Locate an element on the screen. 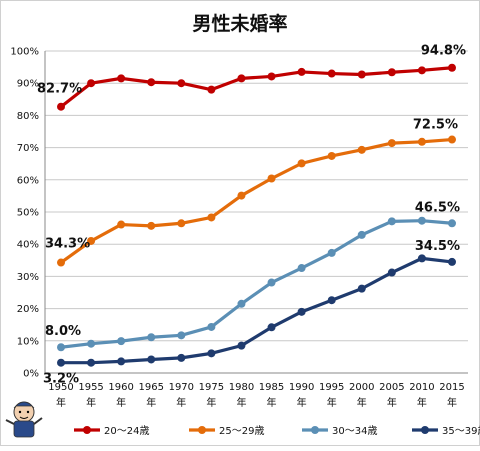 The height and width of the screenshot is (451, 480). legend-label: 25～29歳 is located at coordinates (241, 431).